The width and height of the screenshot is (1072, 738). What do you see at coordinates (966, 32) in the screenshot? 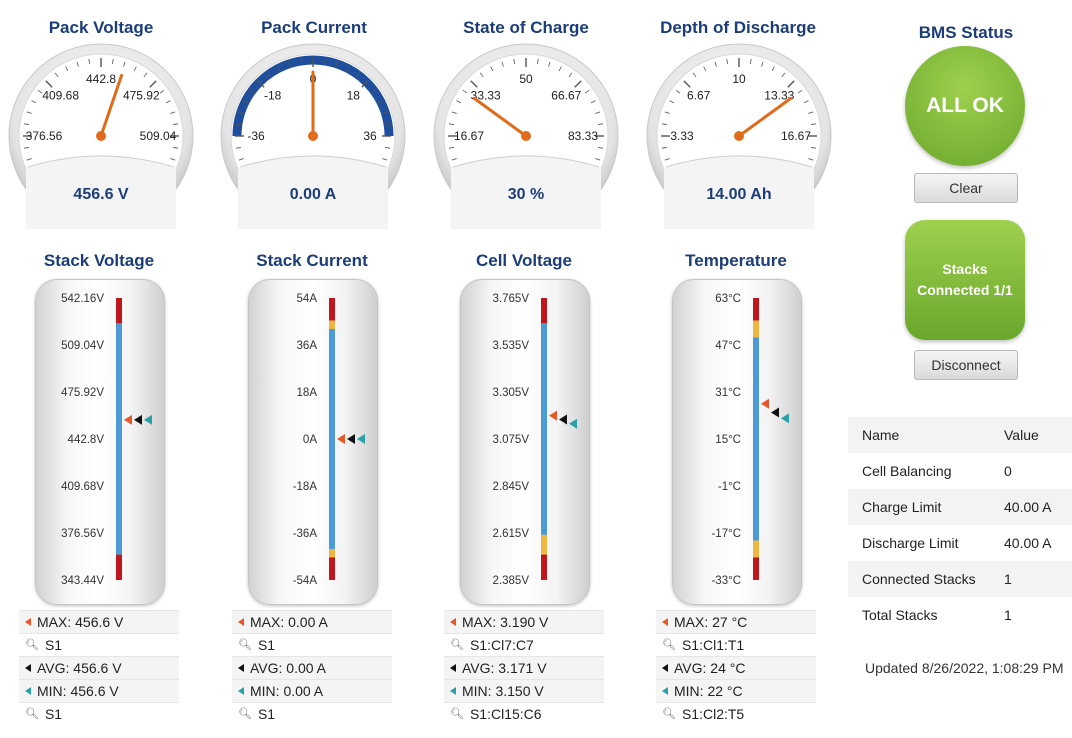
I see `bms-status-title: BMS Status` at bounding box center [966, 32].